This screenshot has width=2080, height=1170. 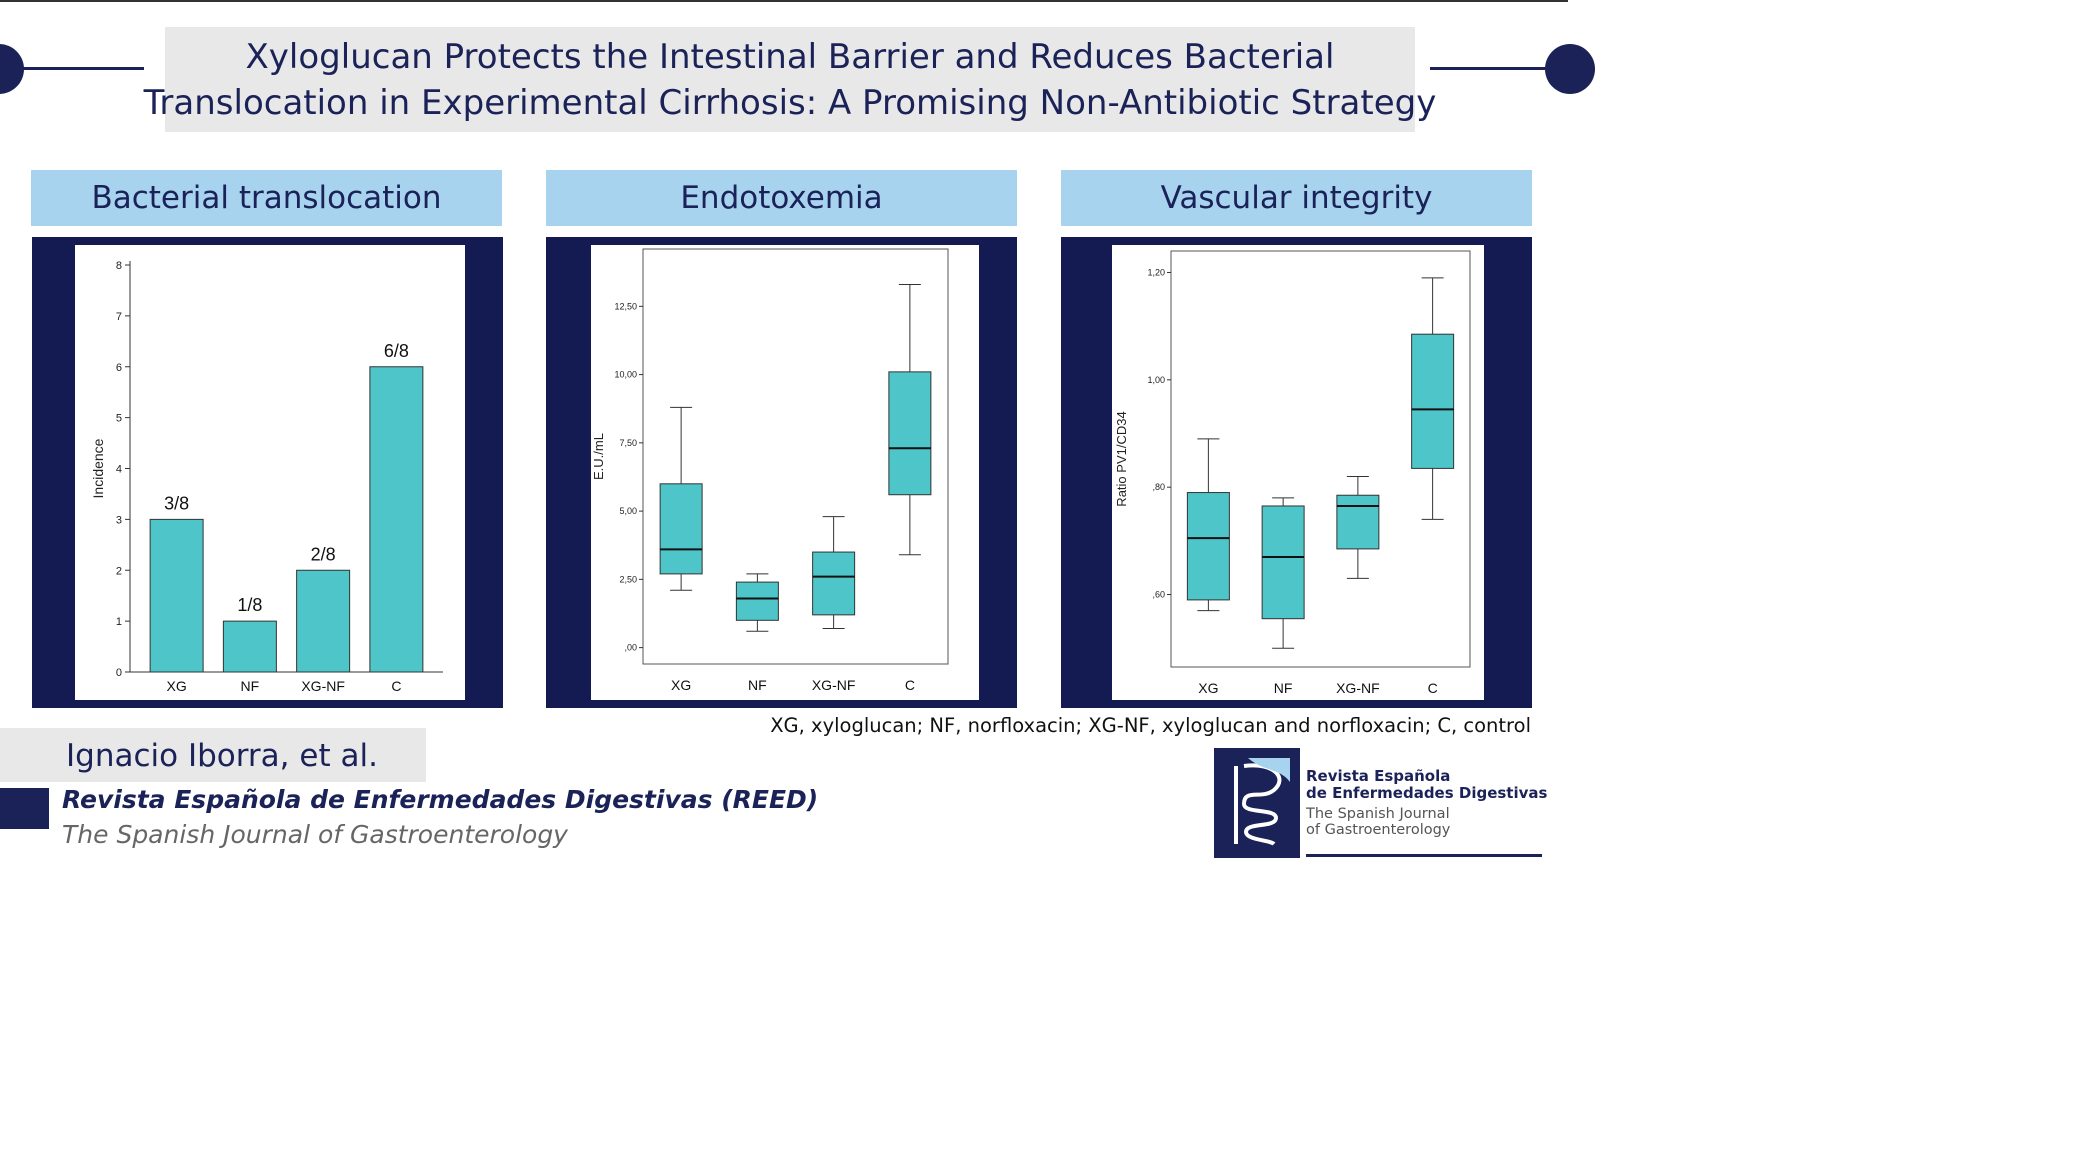 What do you see at coordinates (222, 756) in the screenshot?
I see `author-text: Ignacio Iborra, et al.` at bounding box center [222, 756].